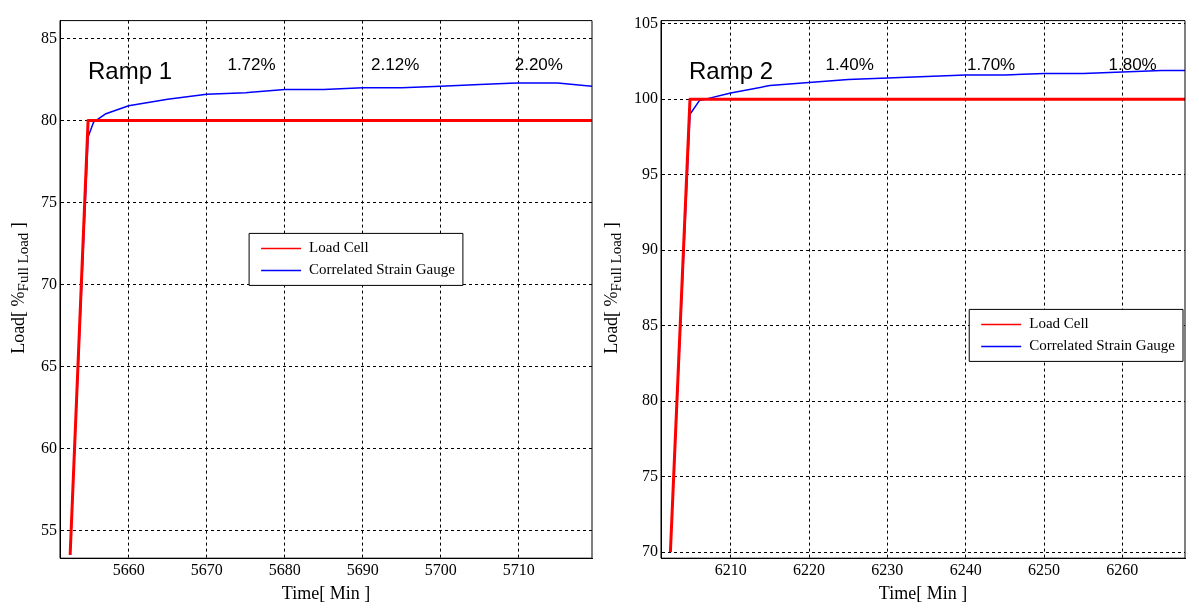 This screenshot has height=613, width=1199. What do you see at coordinates (887, 569) in the screenshot?
I see `x-tick-label: 6230` at bounding box center [887, 569].